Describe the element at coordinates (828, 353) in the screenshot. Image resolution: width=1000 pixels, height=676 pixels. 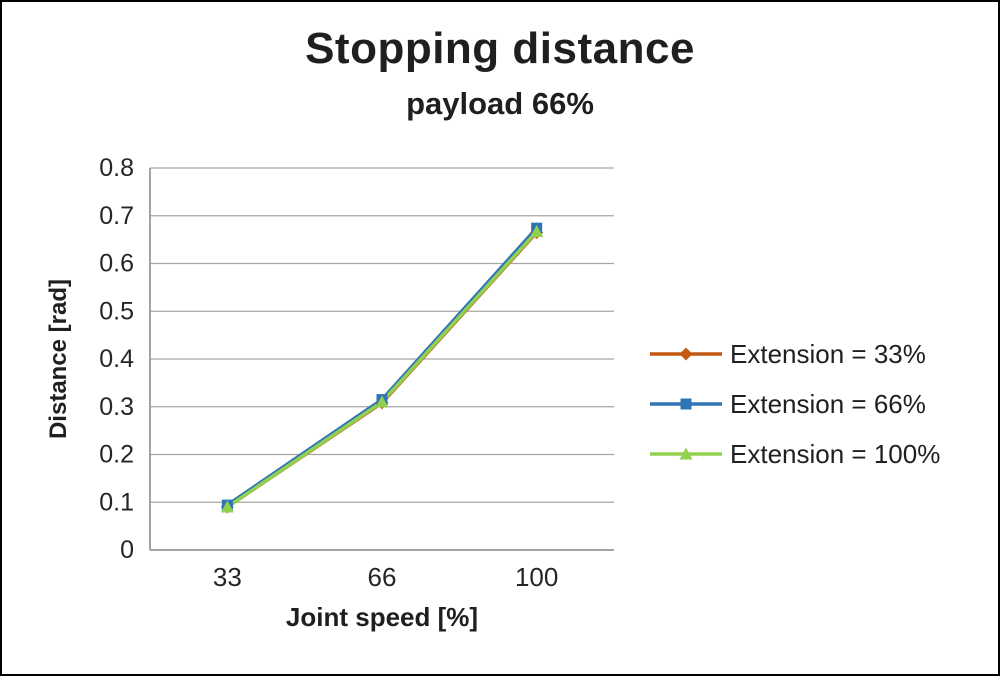
I see `legend-label: Extension = 33%` at that location.